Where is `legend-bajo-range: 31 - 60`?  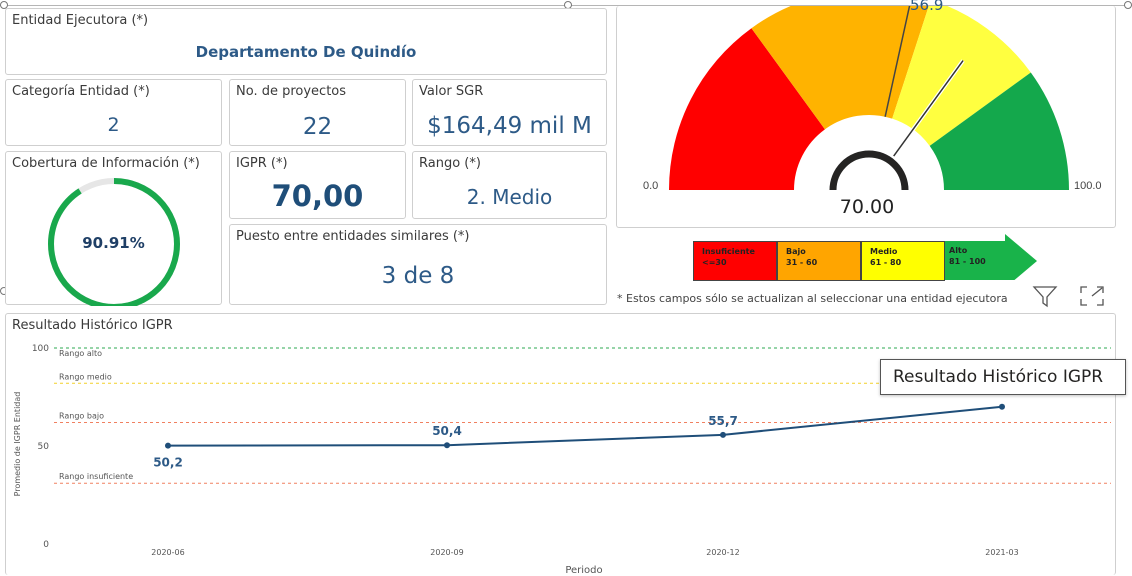
legend-bajo-range: 31 - 60 is located at coordinates (802, 262).